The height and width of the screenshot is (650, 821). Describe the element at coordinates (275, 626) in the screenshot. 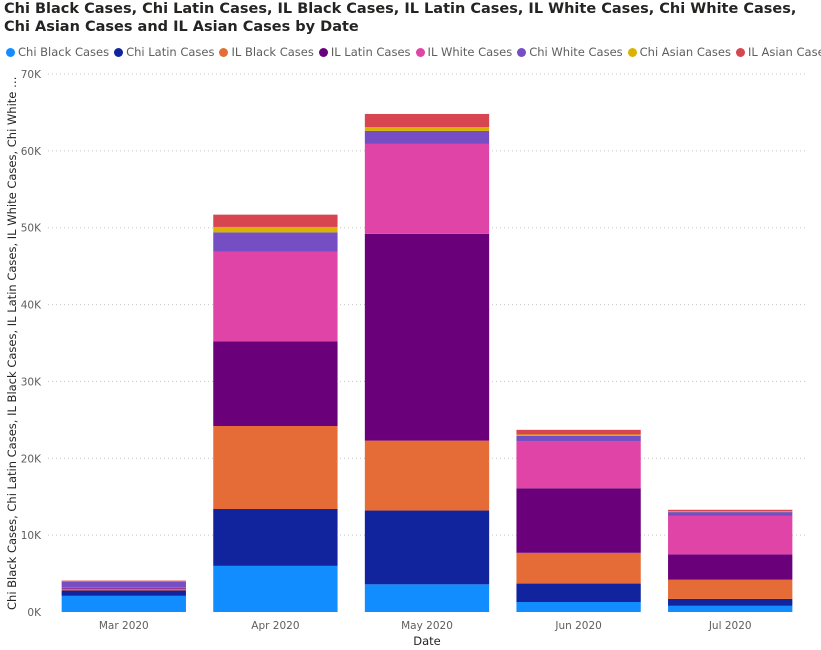

I see `x-tick-label: Apr 2020` at that location.